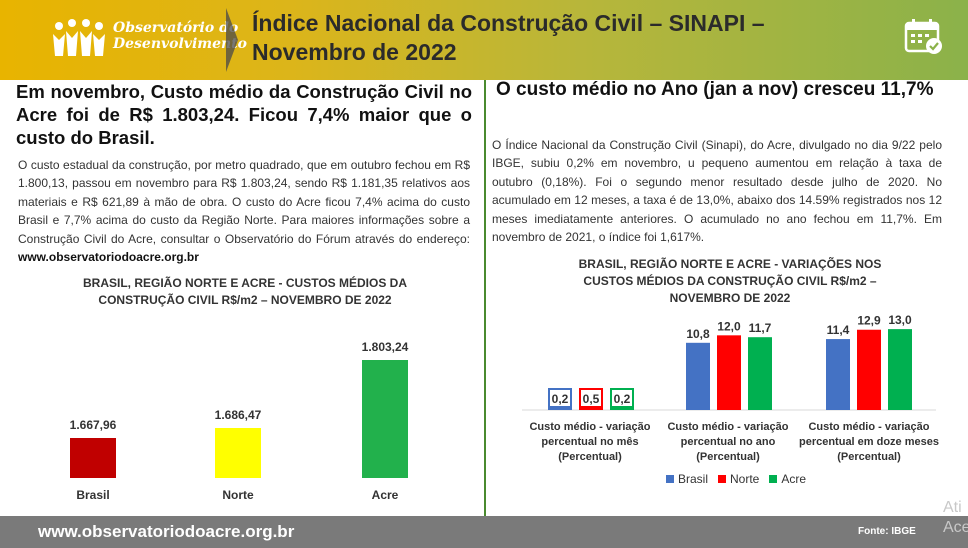 The width and height of the screenshot is (968, 548). What do you see at coordinates (773, 479) in the screenshot?
I see `legend-swatch-acre` at bounding box center [773, 479].